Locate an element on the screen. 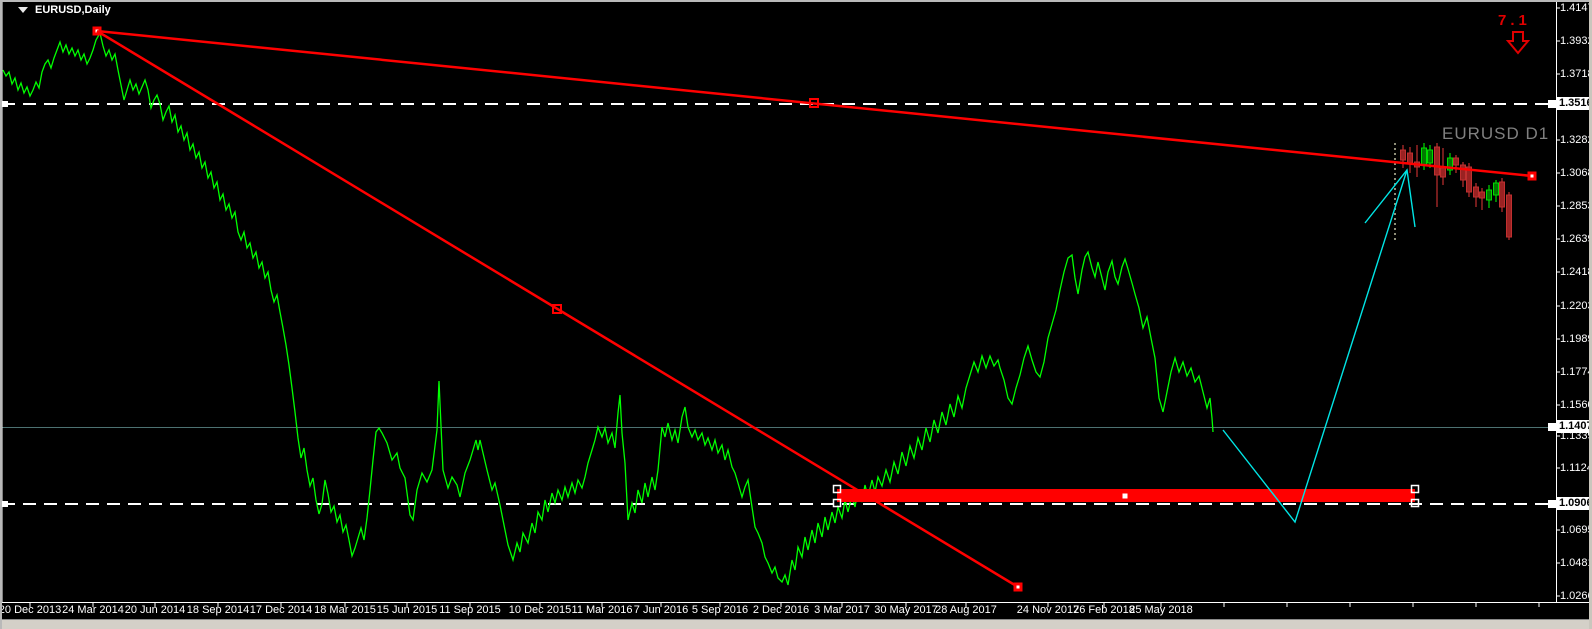  price-label-1.15600: 1.15600 is located at coordinates (1576, 405).